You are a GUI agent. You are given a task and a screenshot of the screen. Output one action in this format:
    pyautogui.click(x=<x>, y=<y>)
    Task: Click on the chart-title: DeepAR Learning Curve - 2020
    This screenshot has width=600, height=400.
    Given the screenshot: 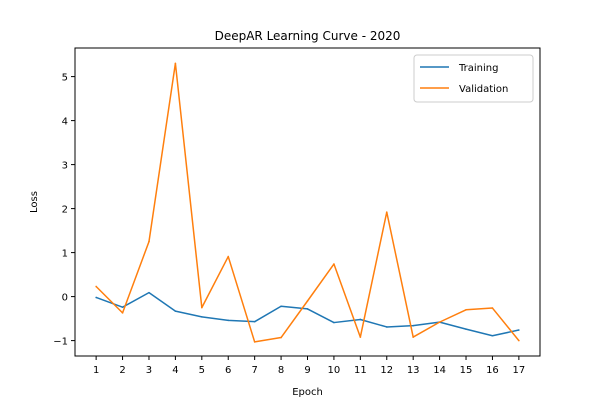 What is the action you would take?
    pyautogui.click(x=308, y=36)
    